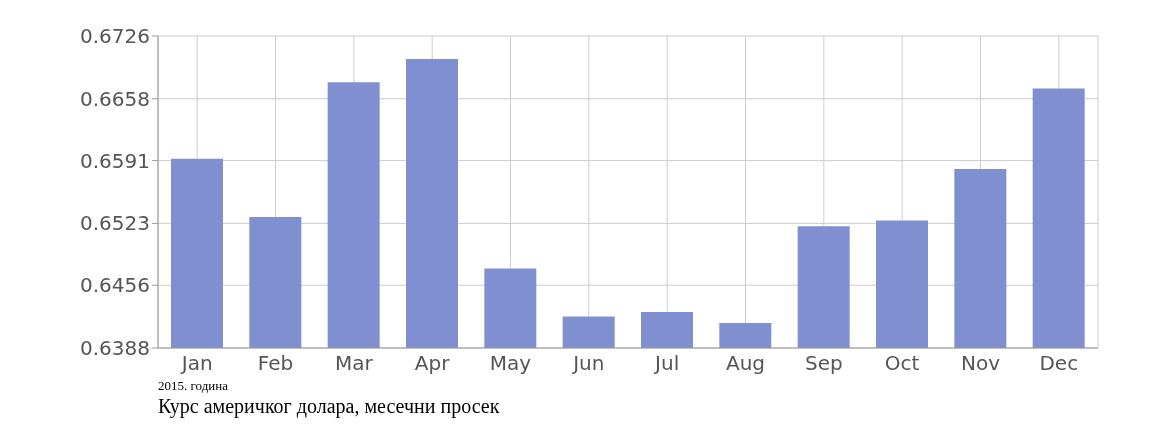  Describe the element at coordinates (902, 363) in the screenshot. I see `x-tick-label: Oct` at that location.